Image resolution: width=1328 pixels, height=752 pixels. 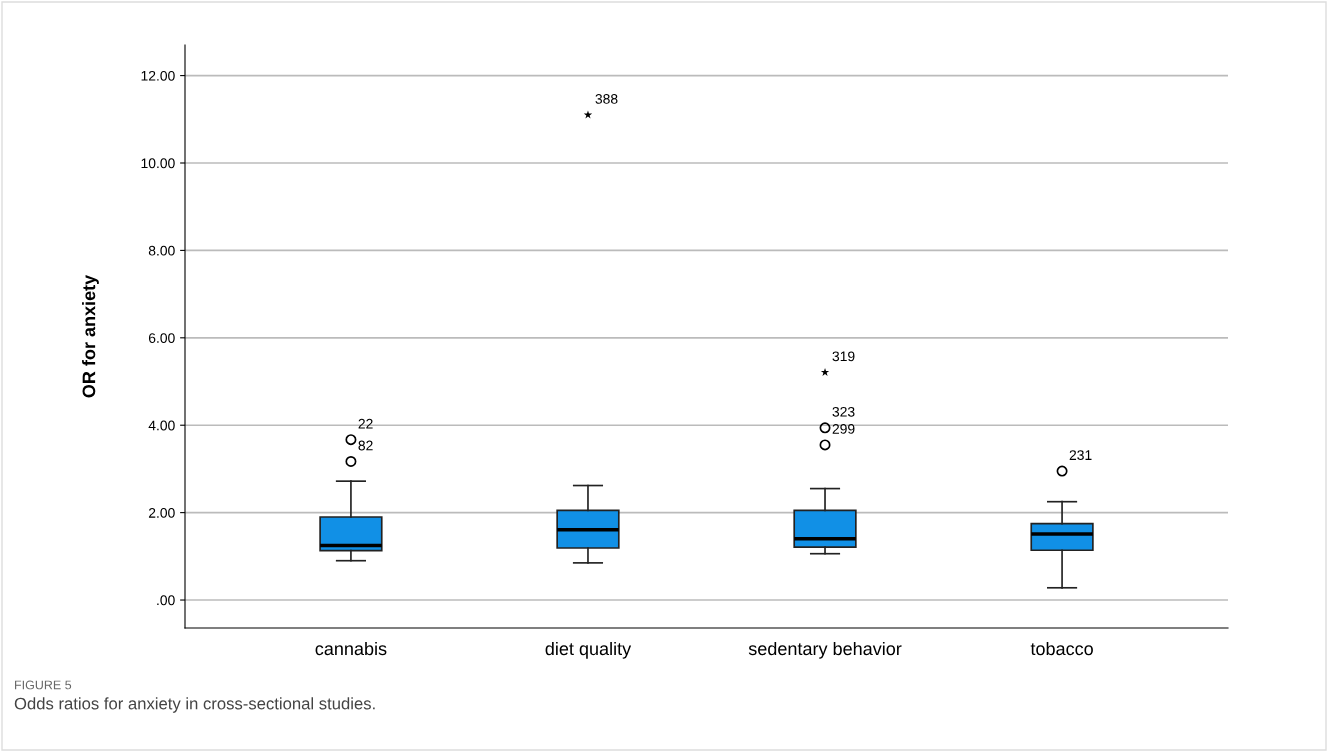 I want to click on annotation: 299, so click(x=843, y=428).